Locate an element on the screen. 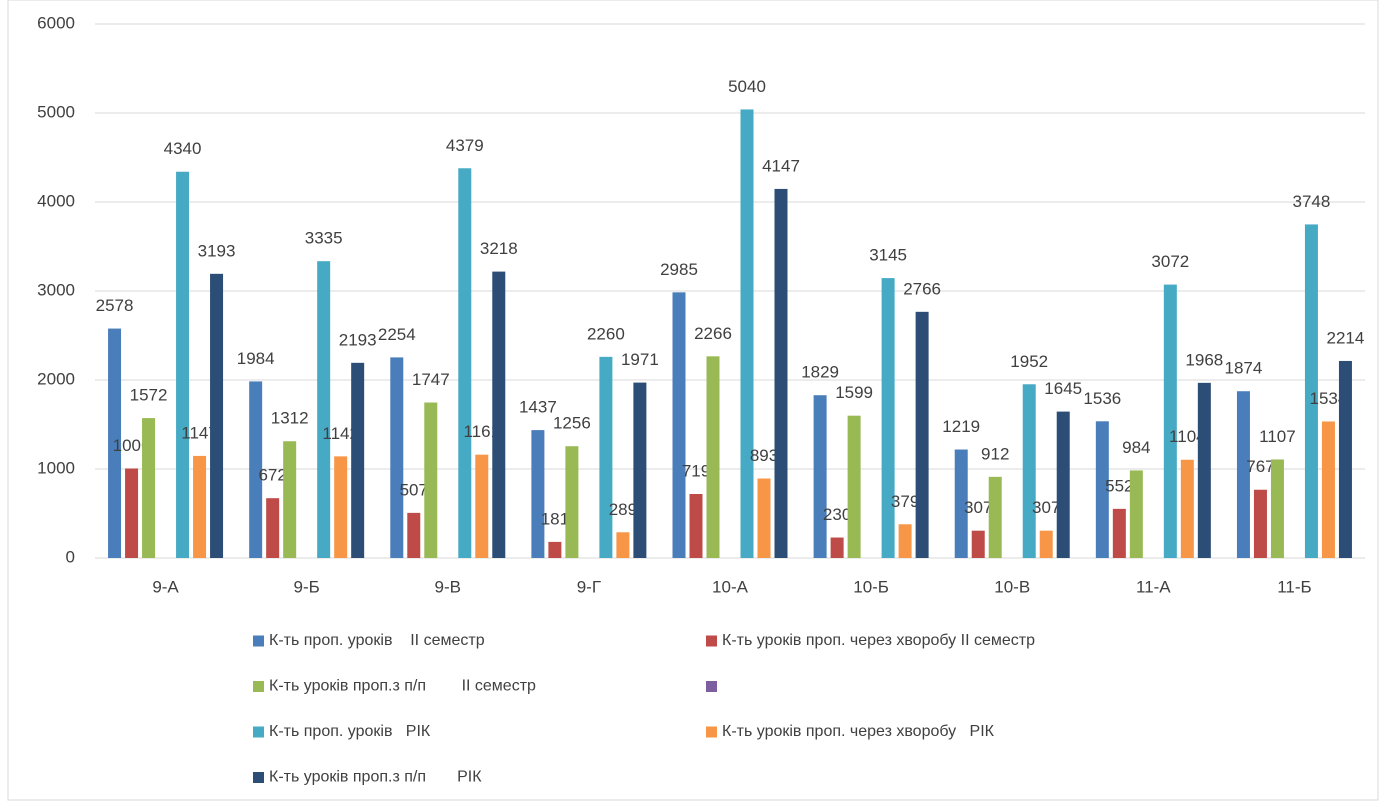 The height and width of the screenshot is (801, 1379). data-label: 2214 is located at coordinates (1346, 337).